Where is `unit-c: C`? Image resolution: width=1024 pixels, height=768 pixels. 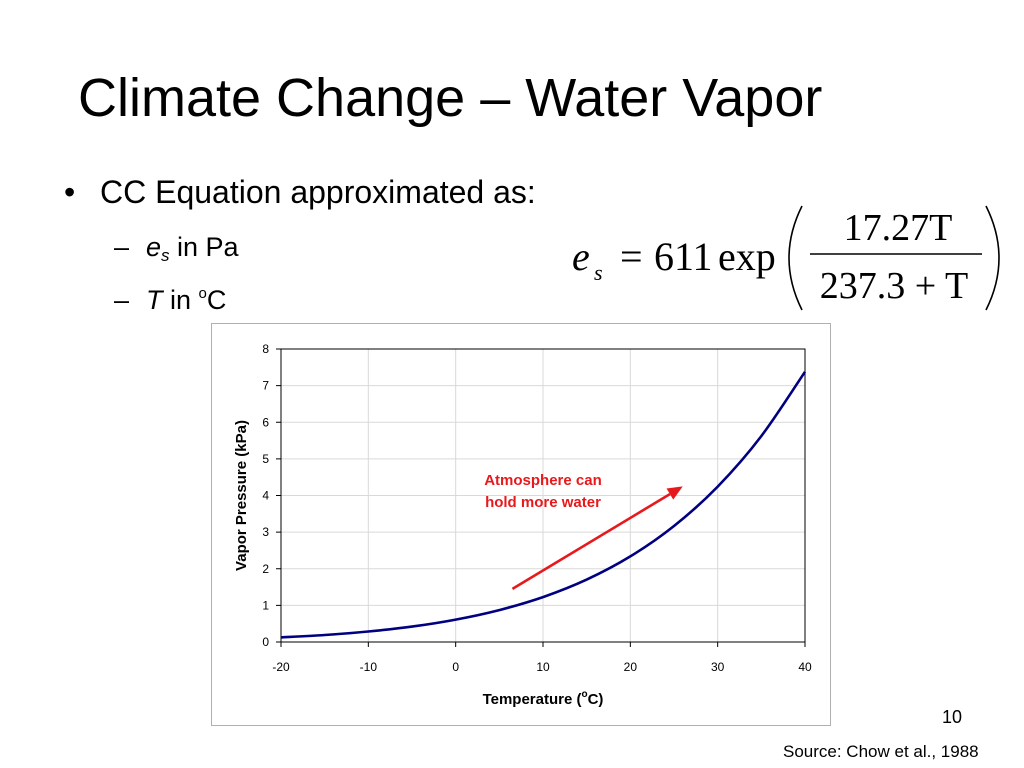
unit-c: C is located at coordinates (216, 300).